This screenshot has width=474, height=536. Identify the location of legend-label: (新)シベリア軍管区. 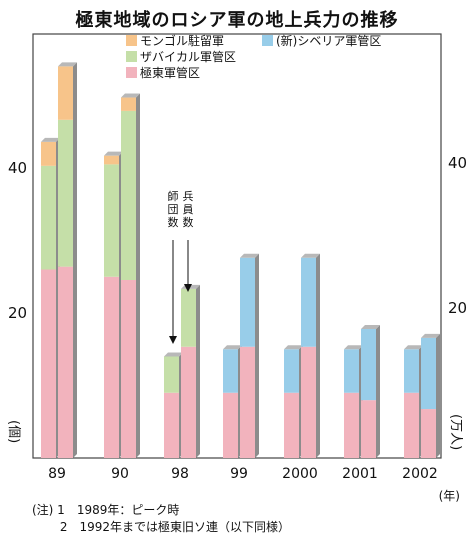
(328, 40).